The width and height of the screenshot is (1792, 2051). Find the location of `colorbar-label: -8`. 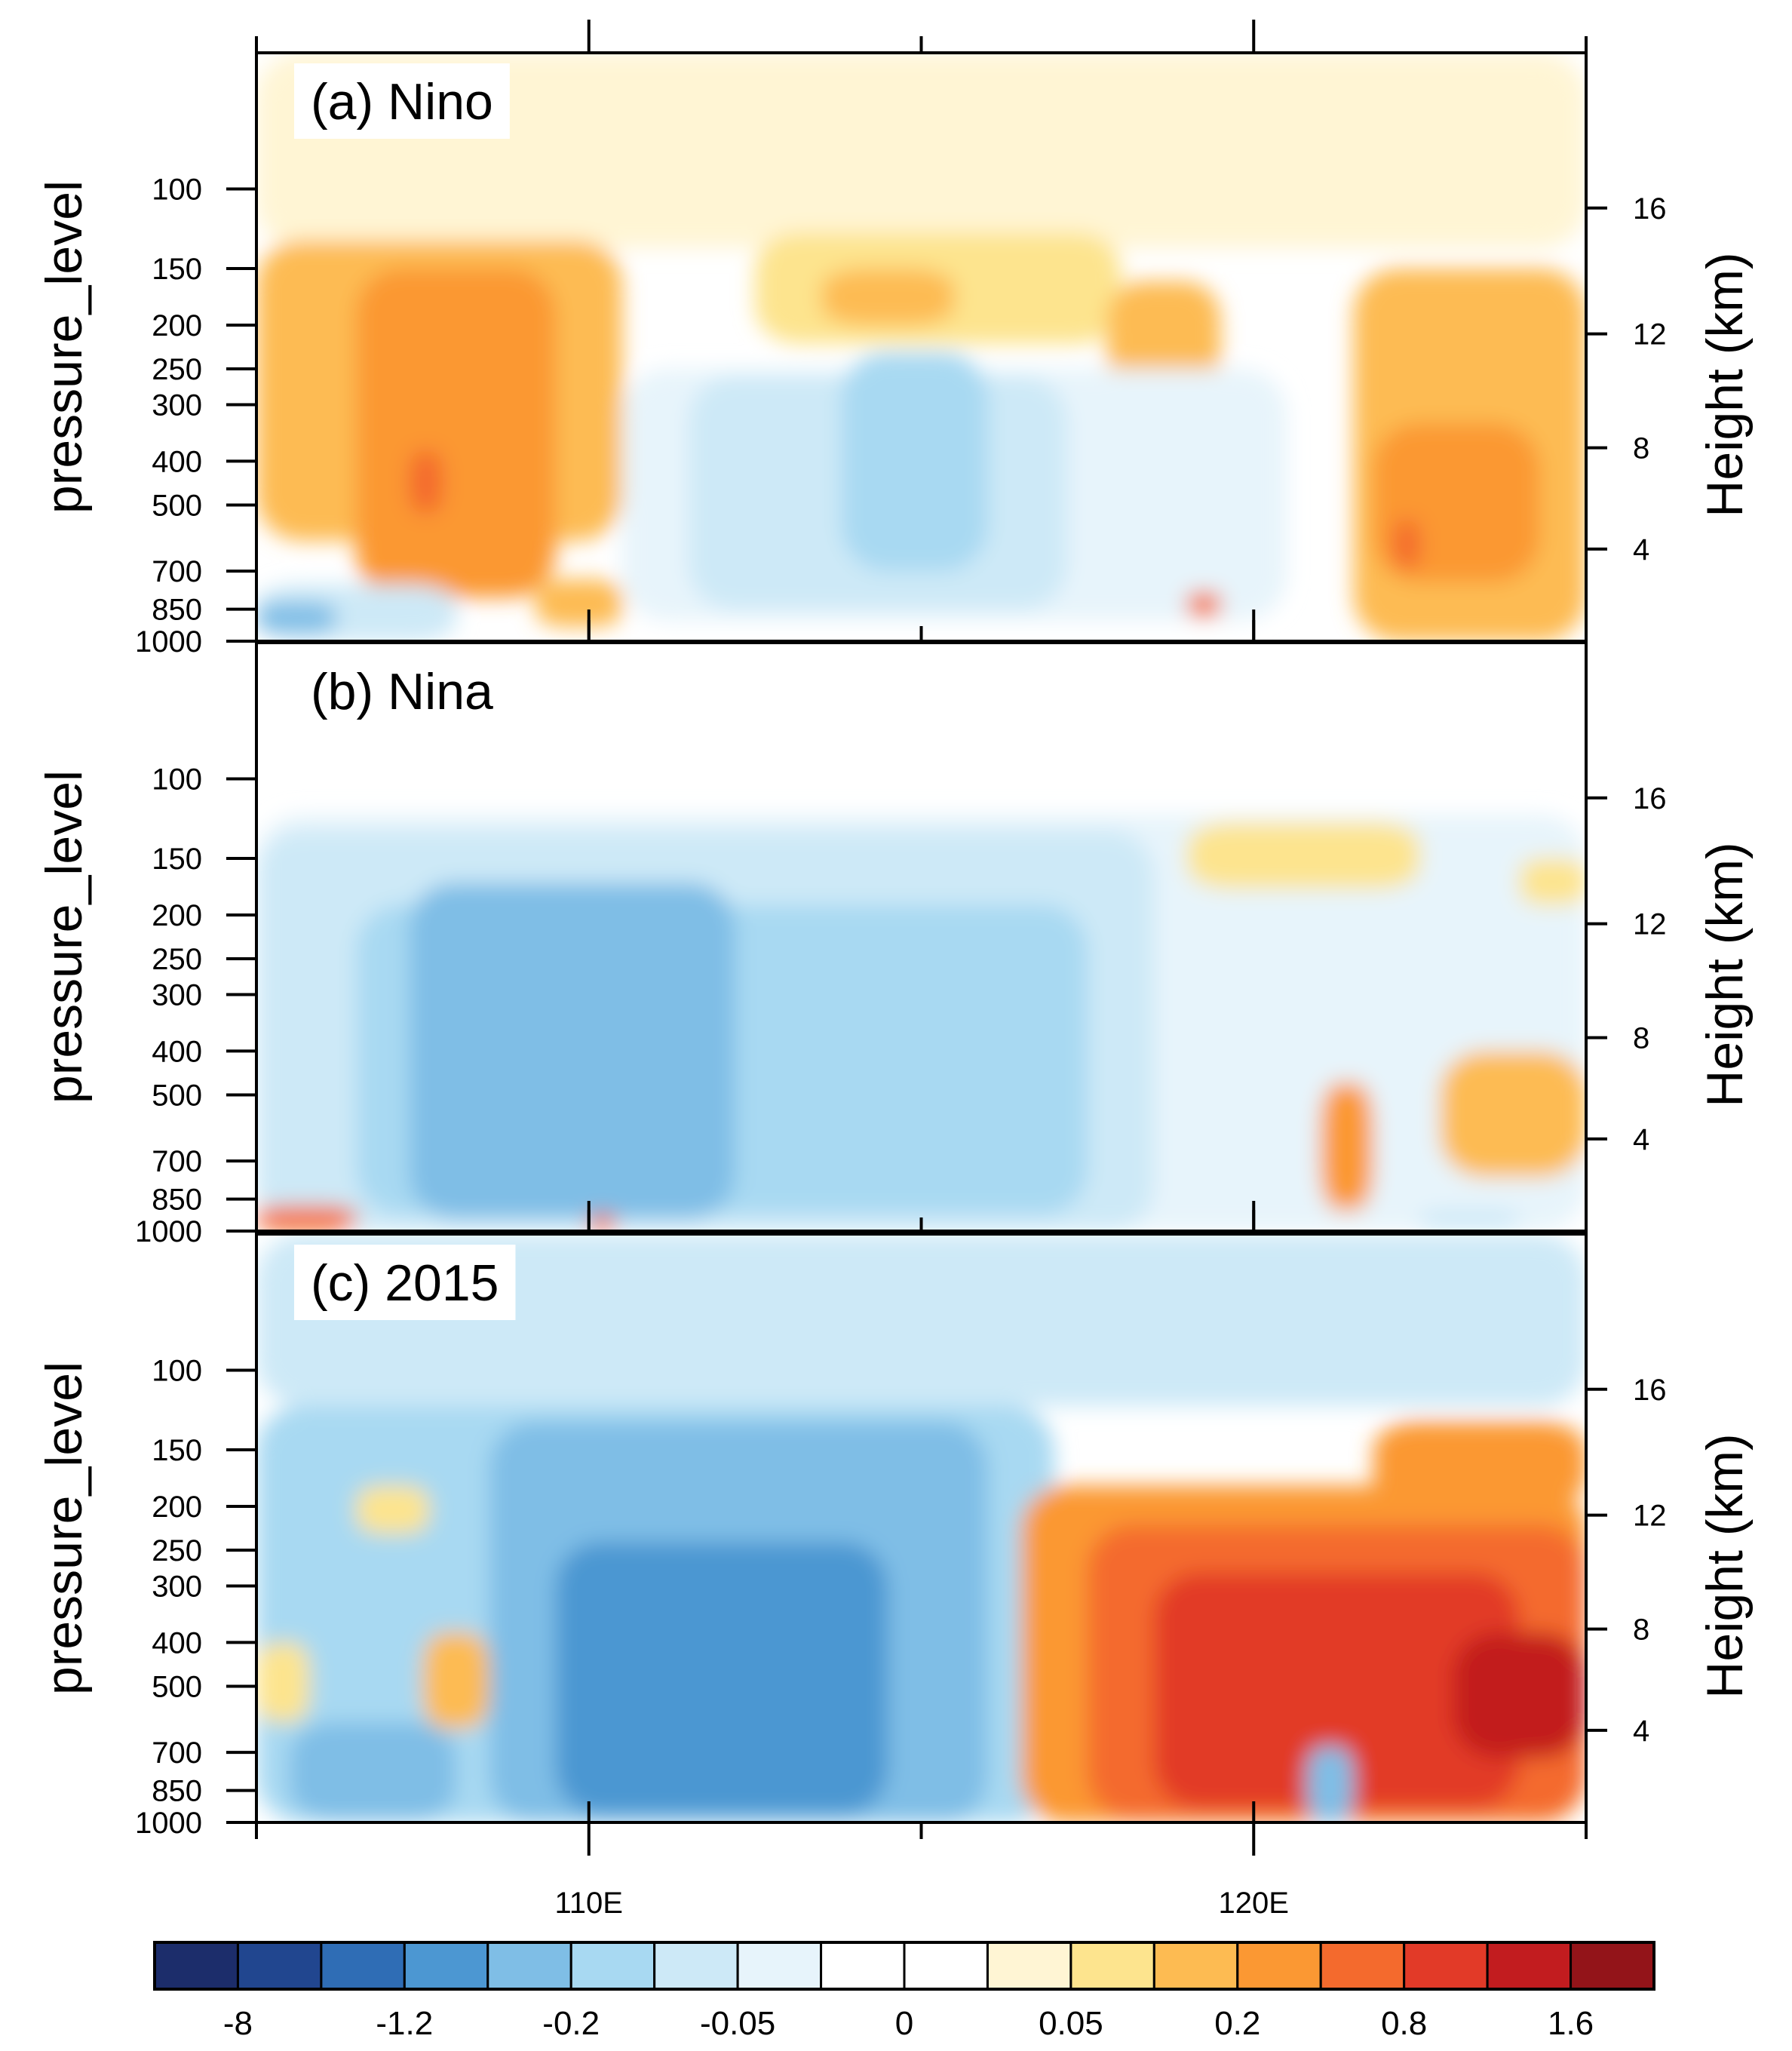

colorbar-label: -8 is located at coordinates (238, 2023).